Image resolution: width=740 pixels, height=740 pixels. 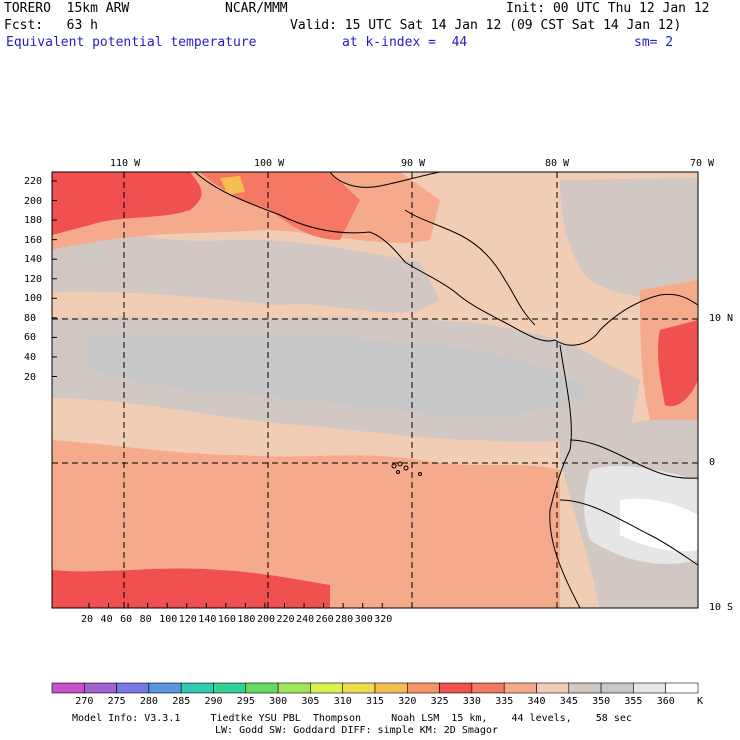 I want to click on colorbar-label: 305, so click(x=310, y=701).